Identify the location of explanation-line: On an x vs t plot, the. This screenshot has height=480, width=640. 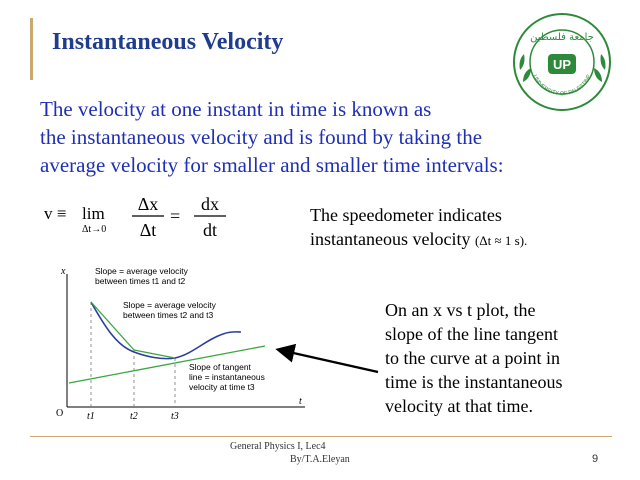
(460, 310).